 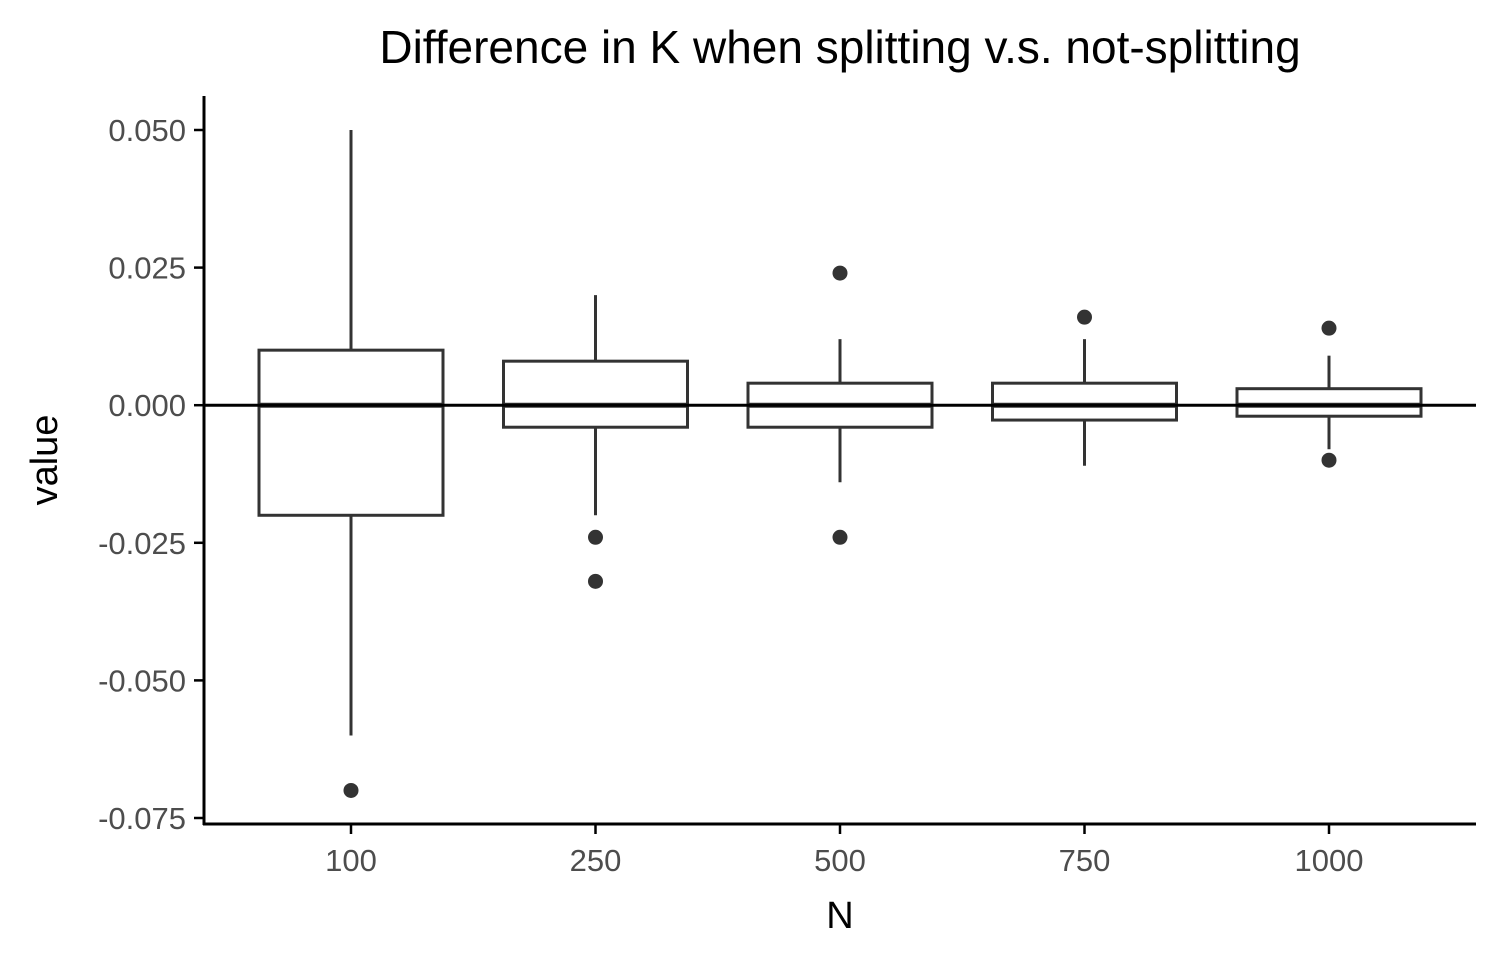 What do you see at coordinates (142, 680) in the screenshot?
I see `y-tick-label: -0.050` at bounding box center [142, 680].